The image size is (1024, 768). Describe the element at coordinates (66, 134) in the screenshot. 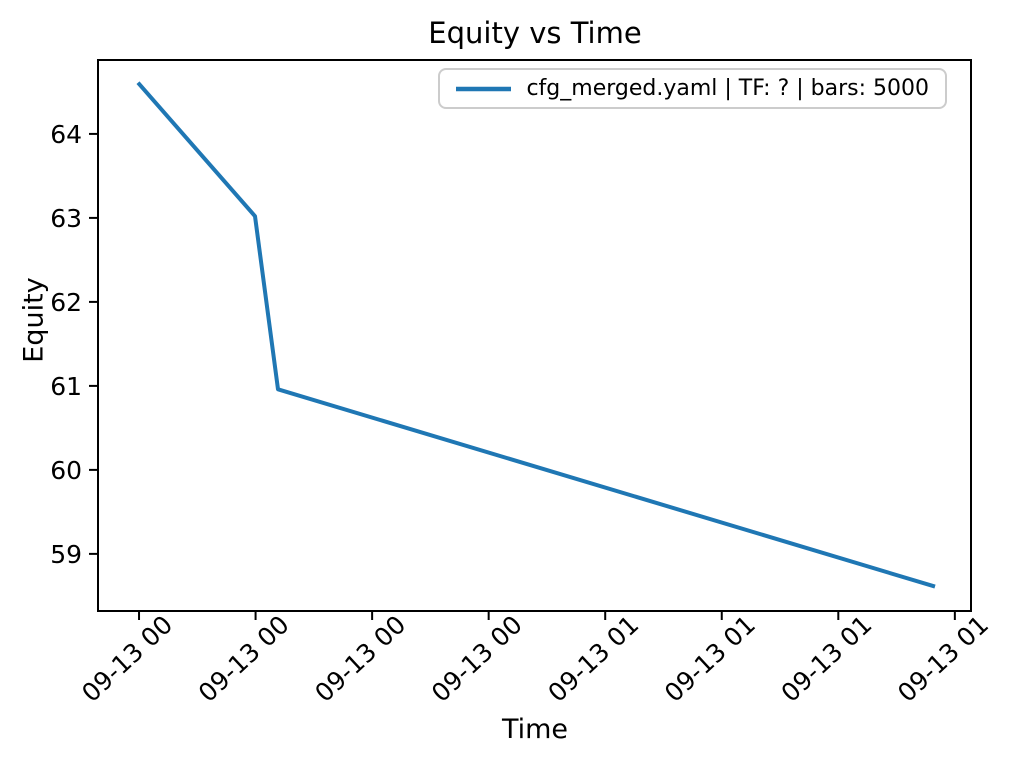

I see `y-tick-label: 64` at that location.